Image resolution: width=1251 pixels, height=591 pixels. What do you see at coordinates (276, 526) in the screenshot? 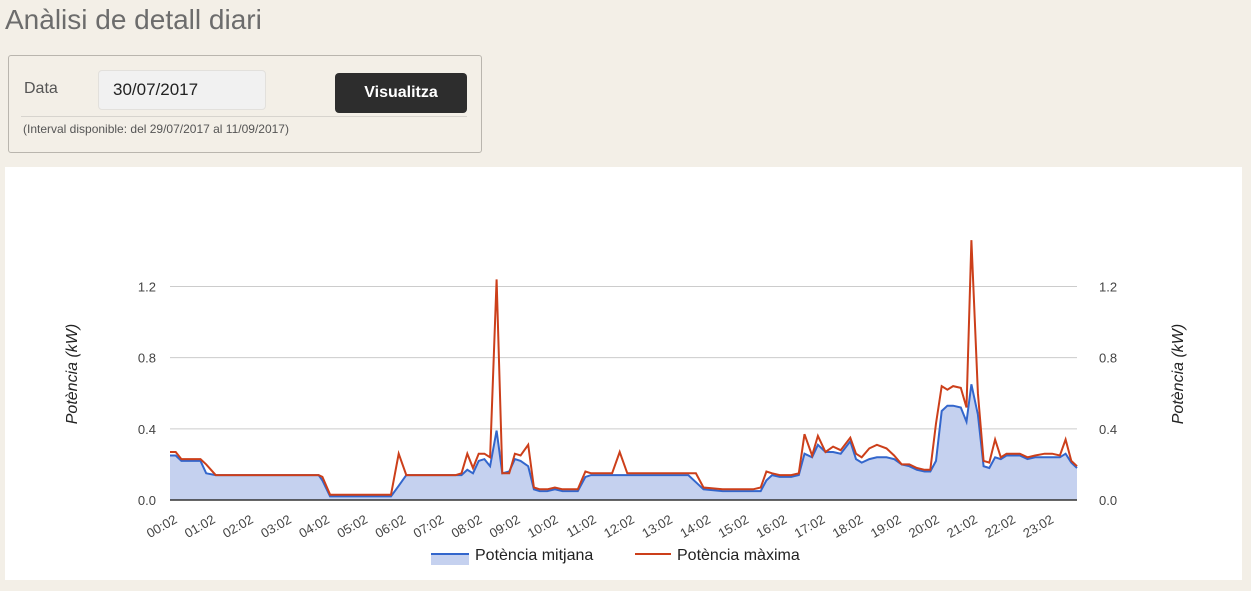
I see `x-tick-label: 03:02` at bounding box center [276, 526].